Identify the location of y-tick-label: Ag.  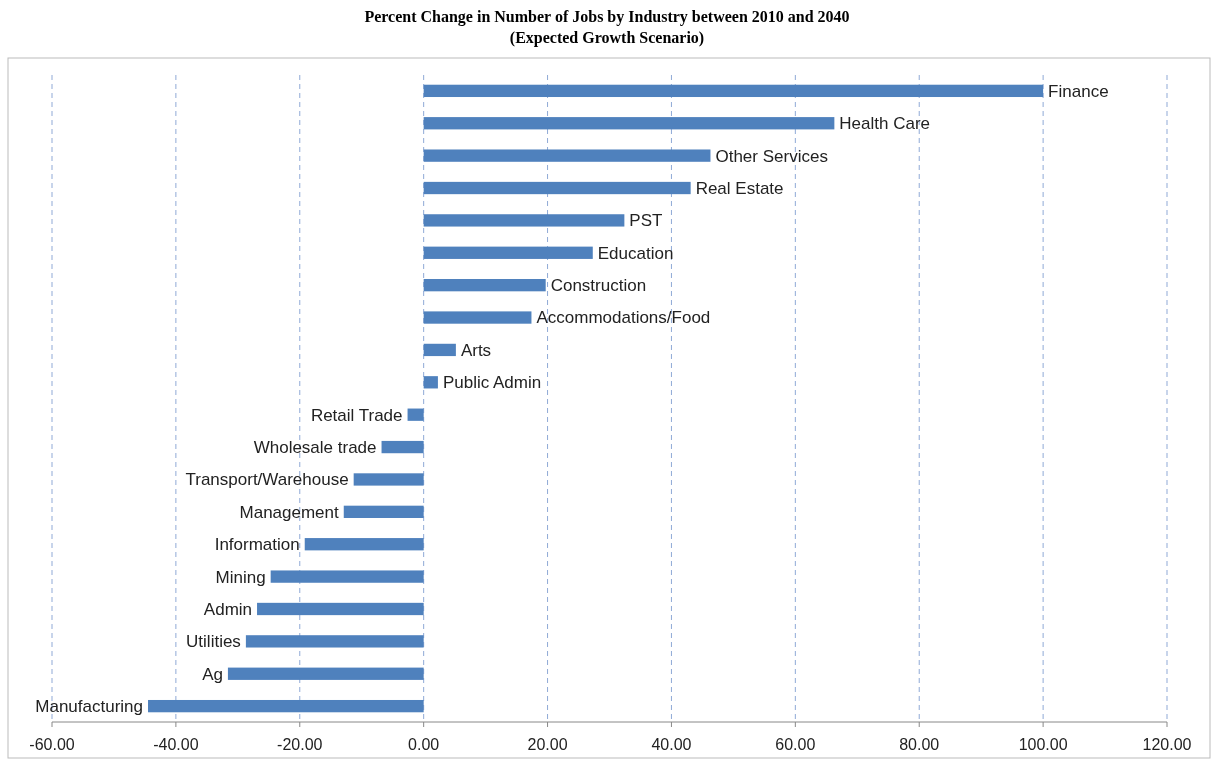
(212, 674).